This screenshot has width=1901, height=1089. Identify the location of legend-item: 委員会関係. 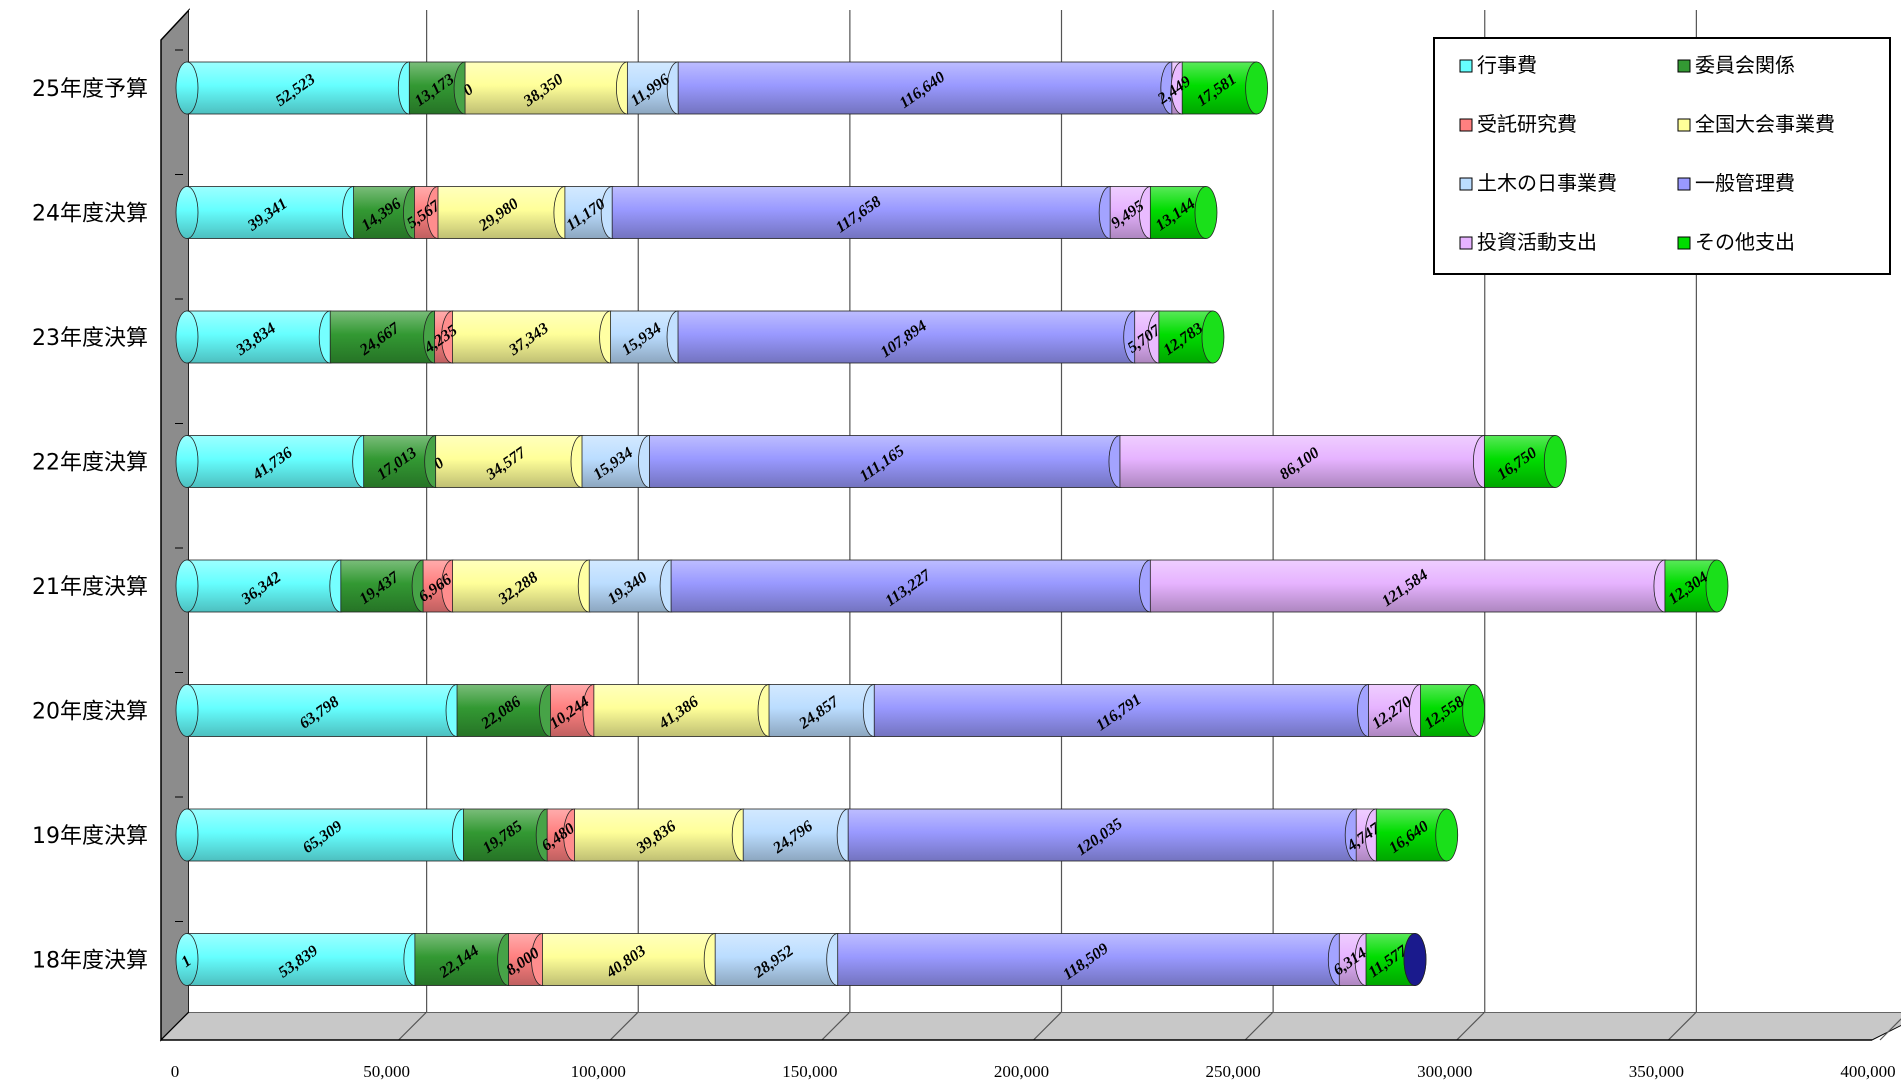
(1736, 65).